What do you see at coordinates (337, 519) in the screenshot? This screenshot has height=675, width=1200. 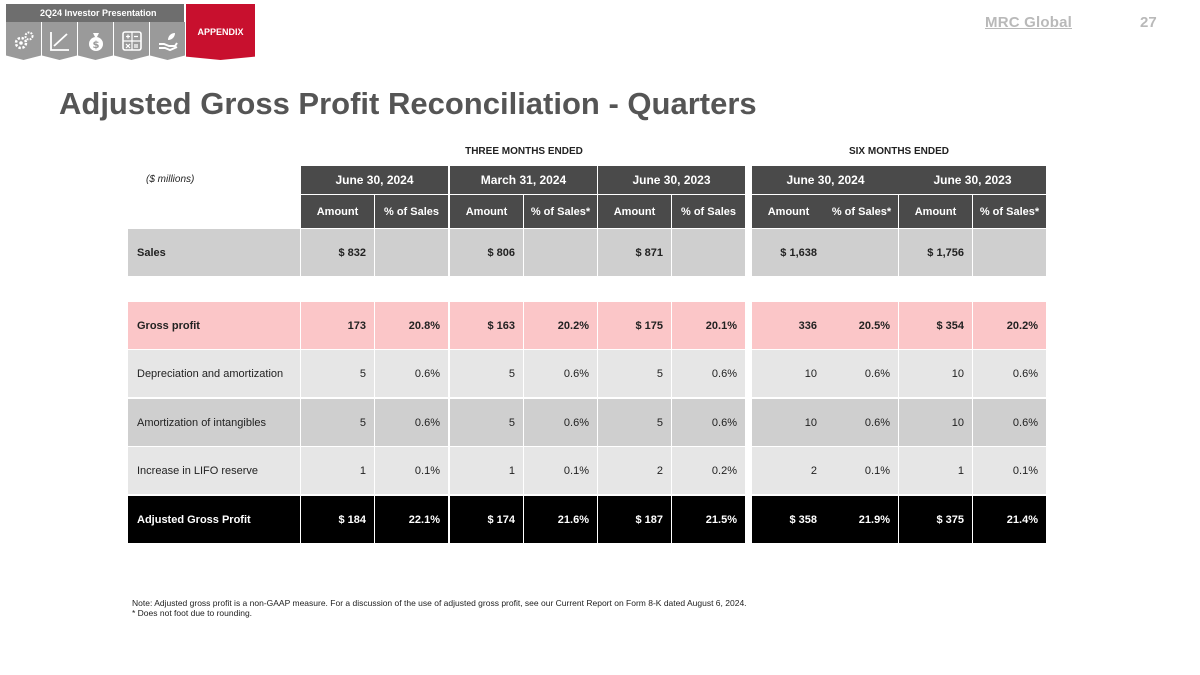 I see `table-cell: $ 184` at bounding box center [337, 519].